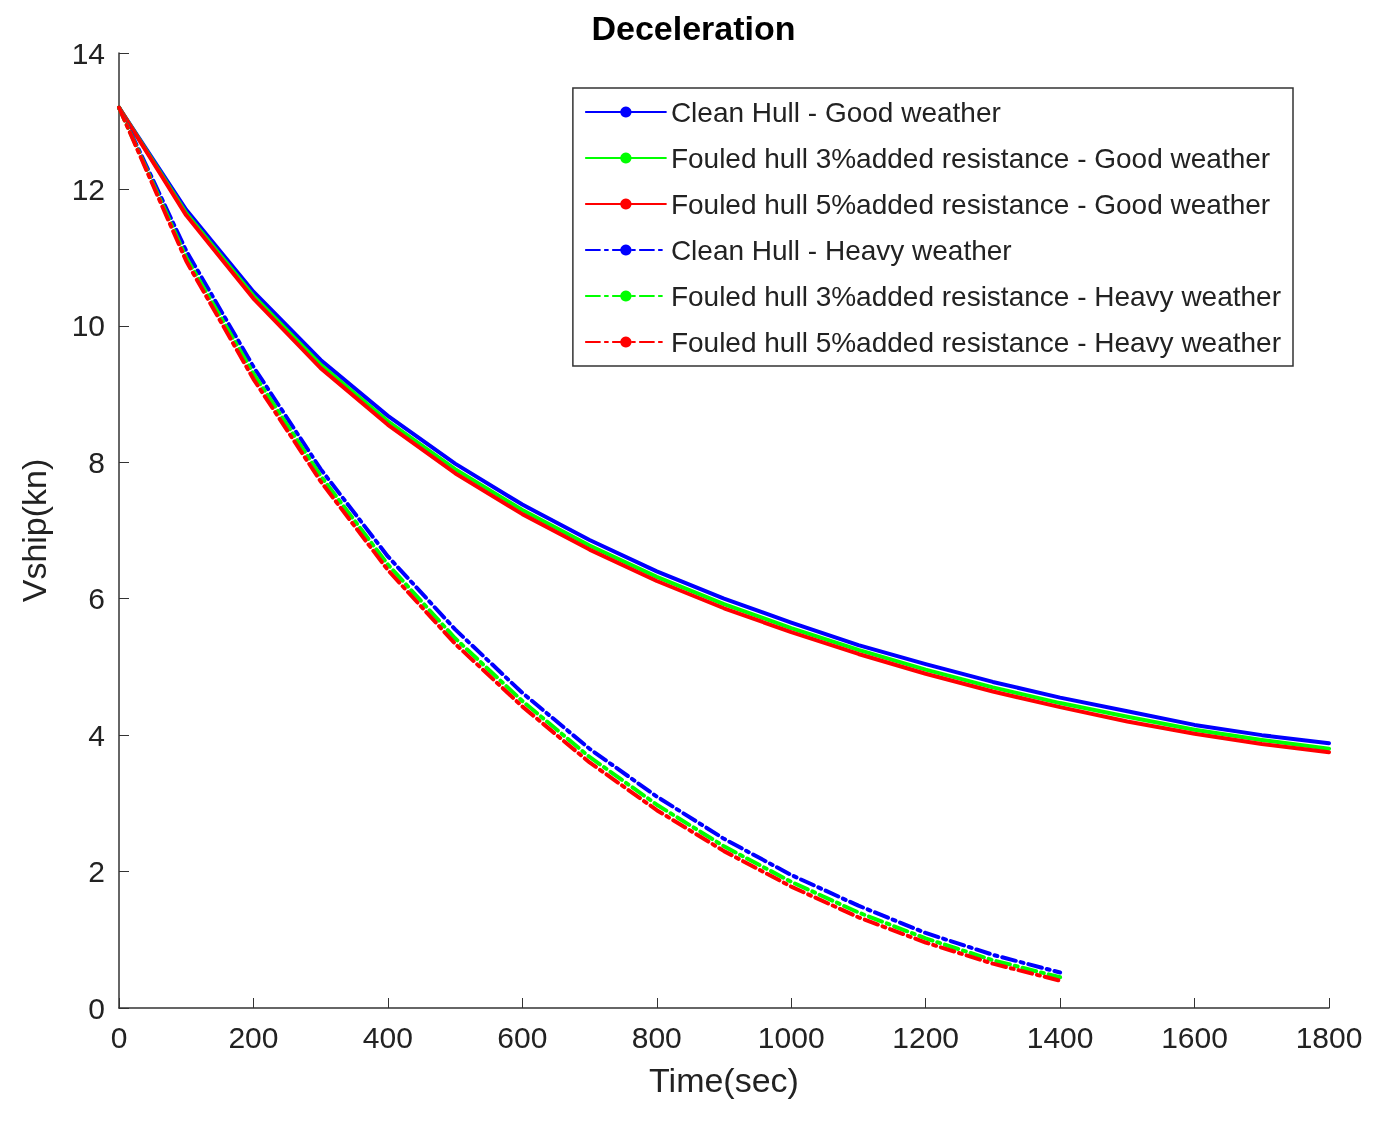 The height and width of the screenshot is (1124, 1387). Describe the element at coordinates (34, 530) in the screenshot. I see `y-axis-title: Vship(kn)` at that location.